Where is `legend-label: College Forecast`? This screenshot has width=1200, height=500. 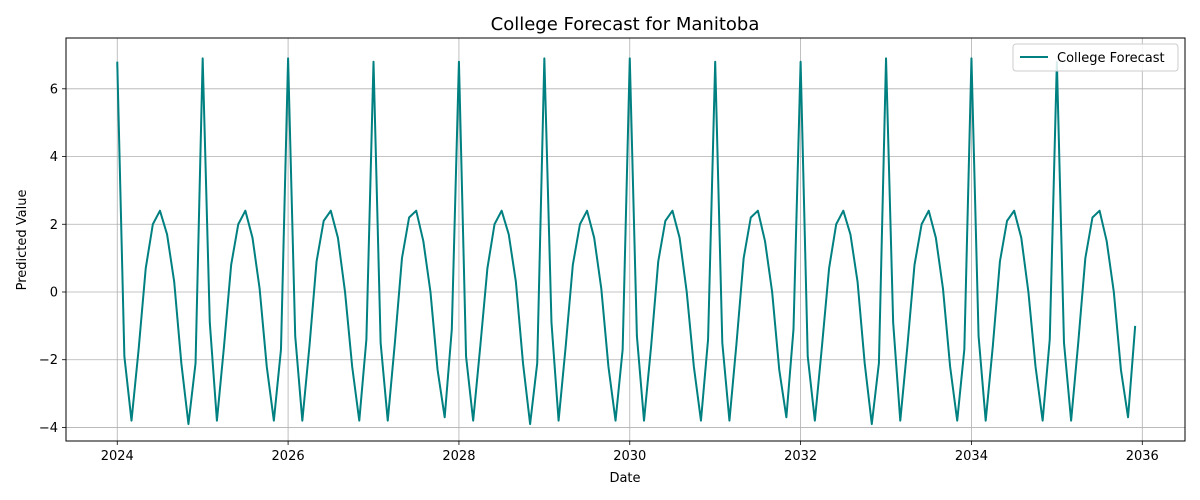
legend-label: College Forecast is located at coordinates (1111, 58).